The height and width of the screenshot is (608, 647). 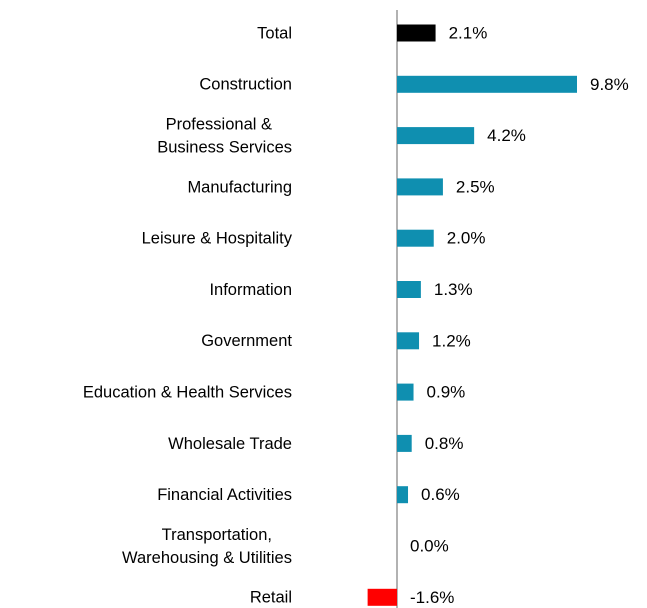 What do you see at coordinates (187, 392) in the screenshot?
I see `category-label: Education & Health Services` at bounding box center [187, 392].